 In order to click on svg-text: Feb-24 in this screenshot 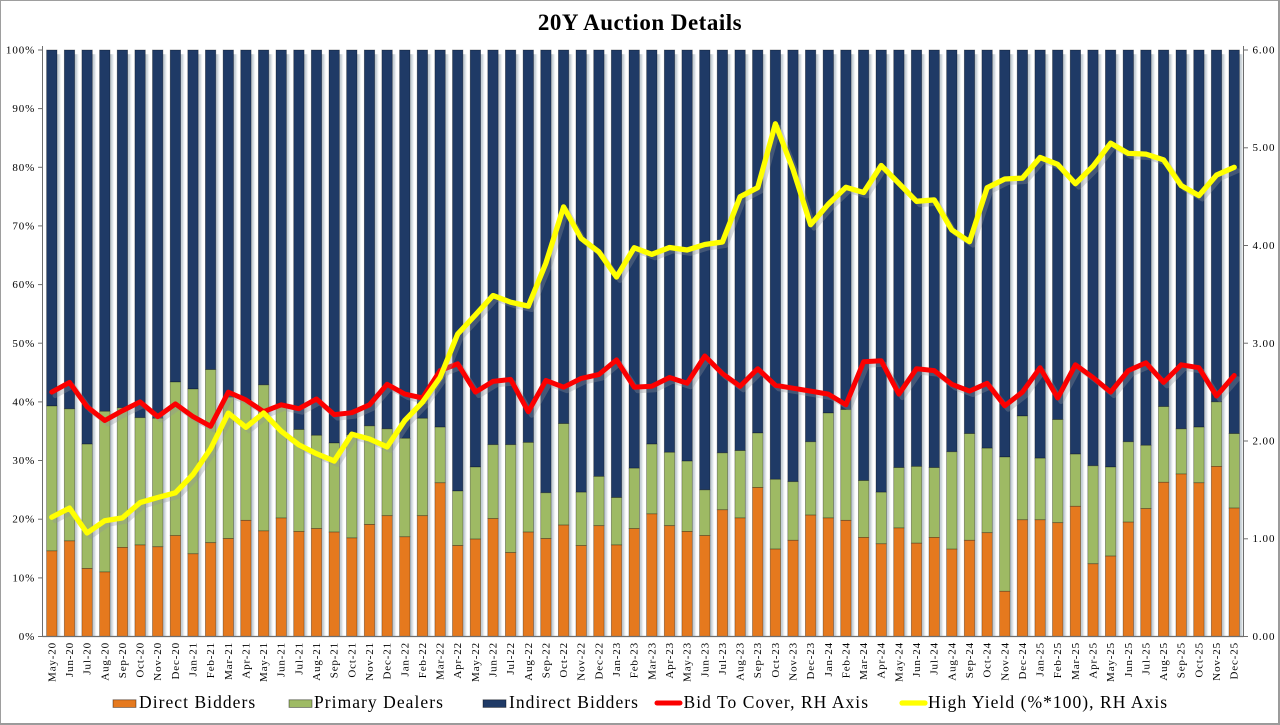, I will do `click(846, 660)`.